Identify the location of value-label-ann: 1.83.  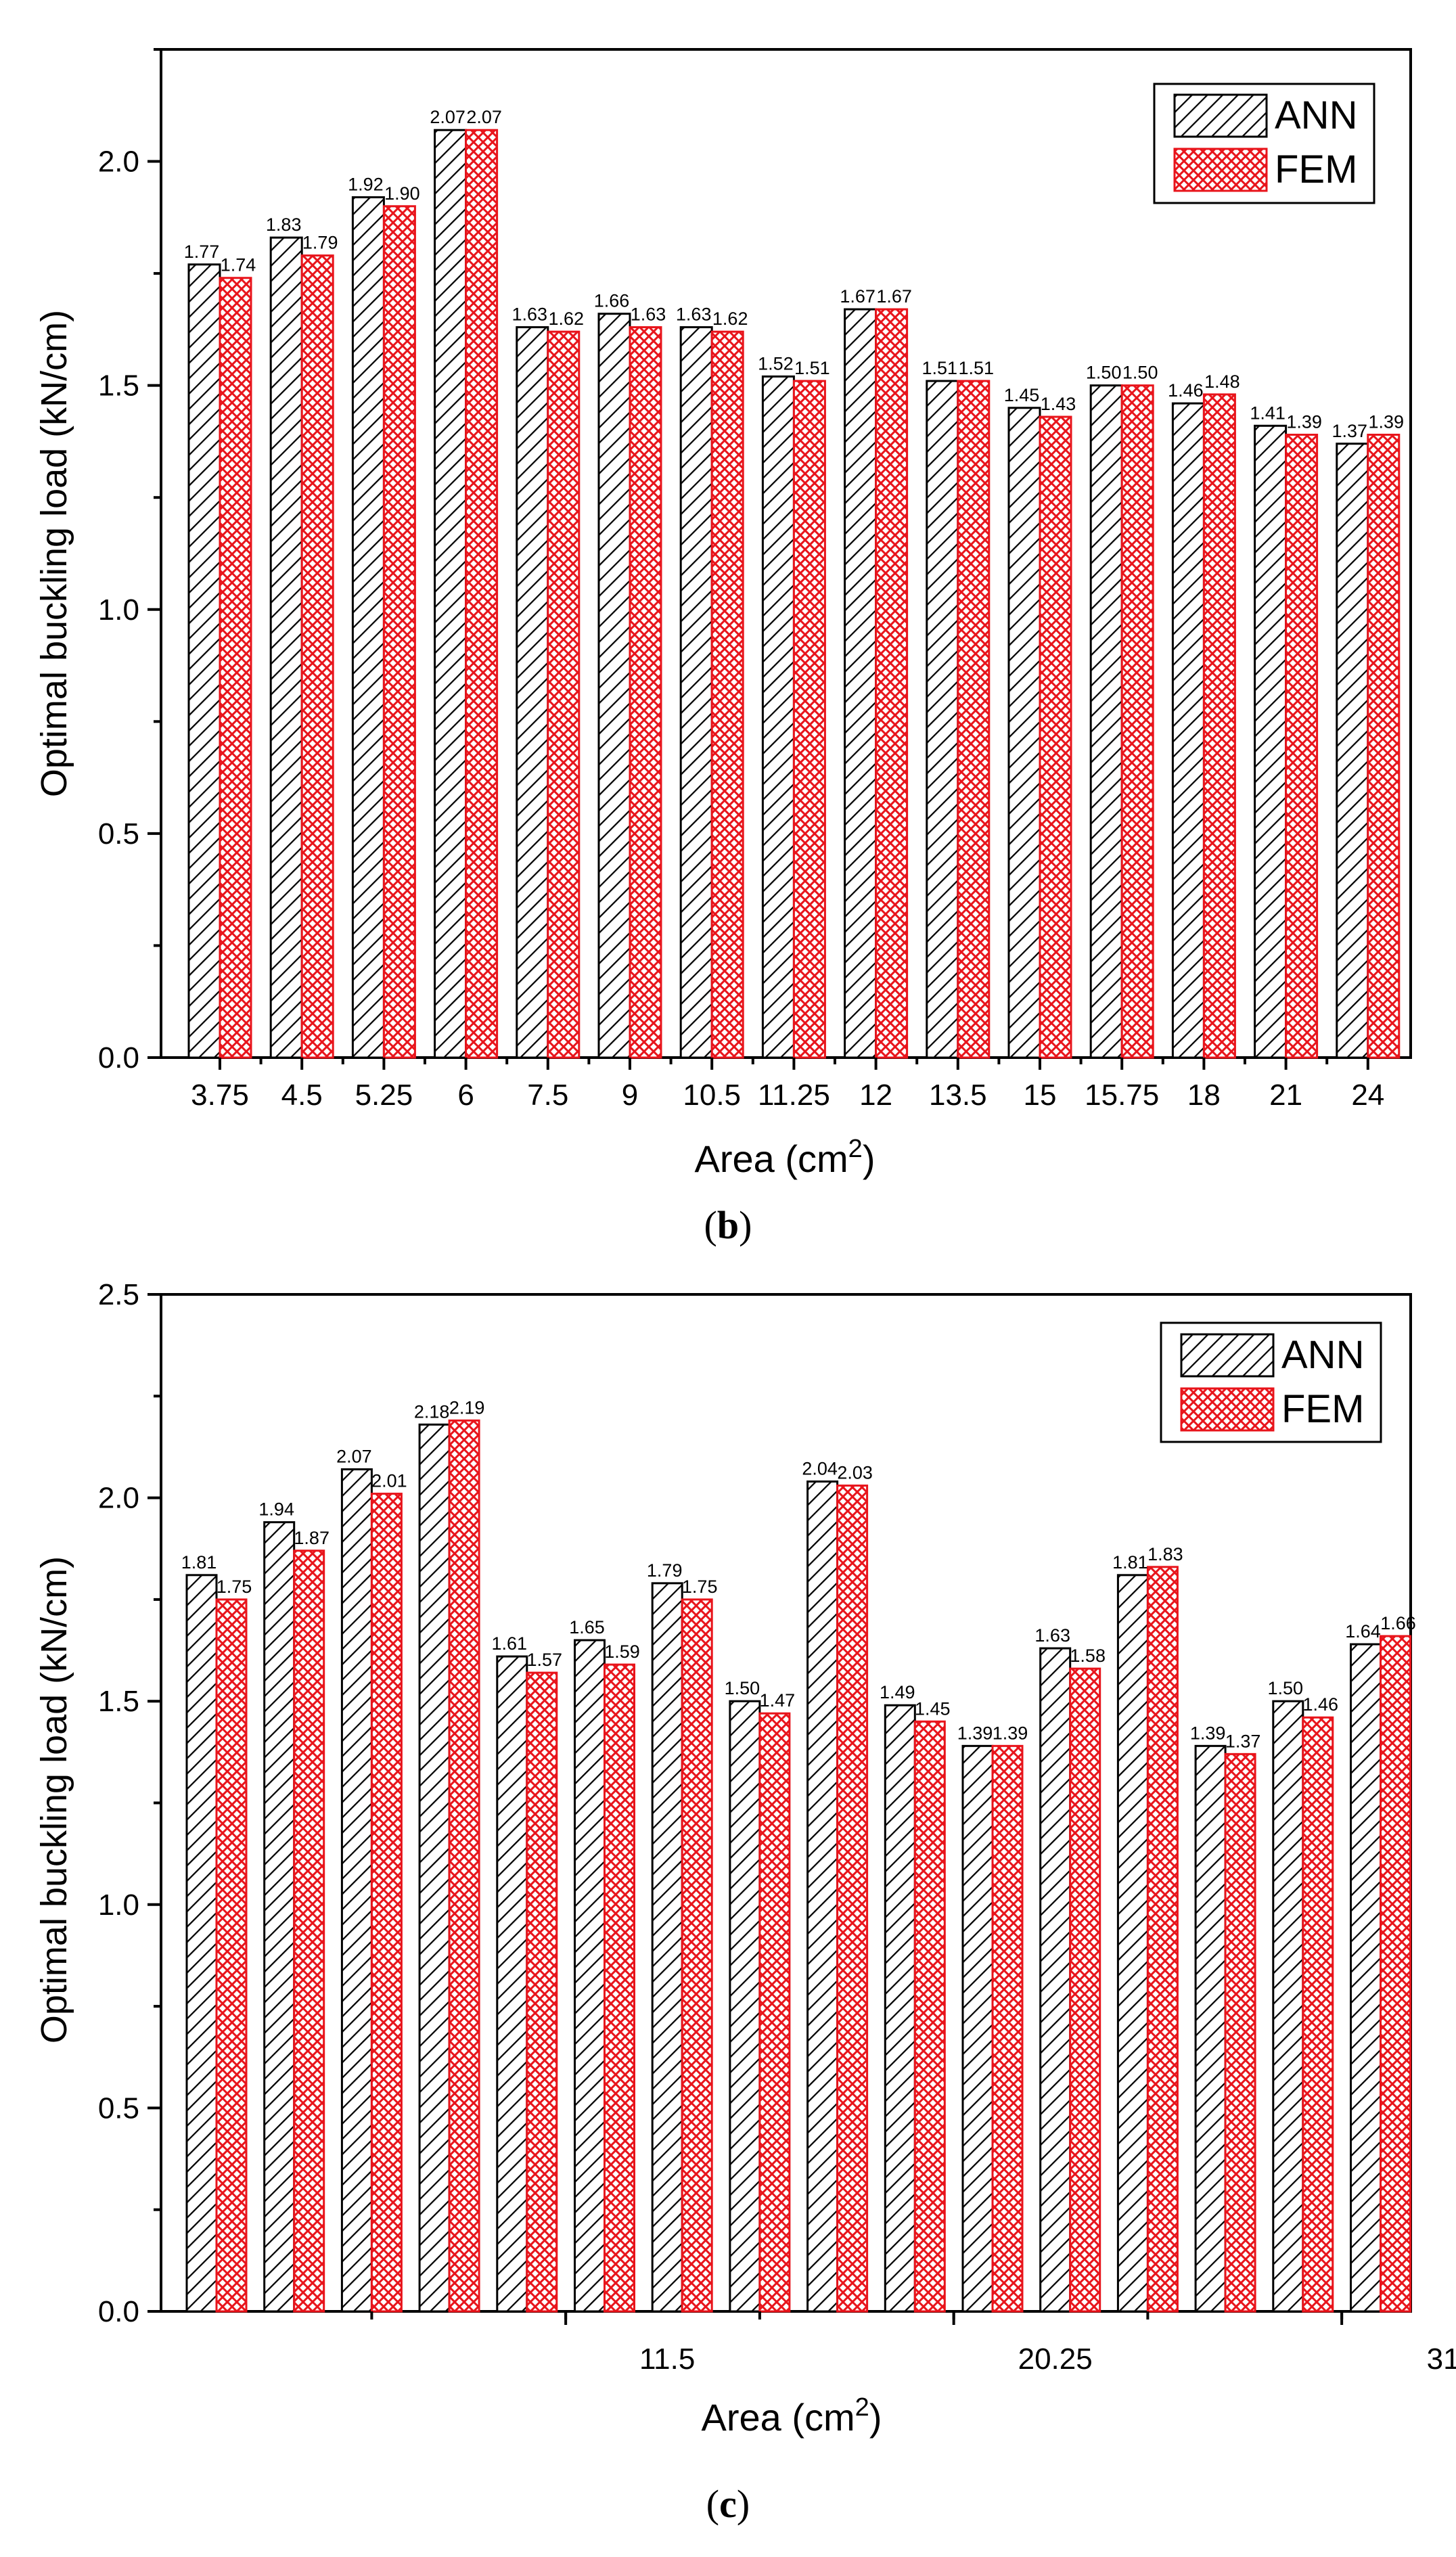
(284, 224).